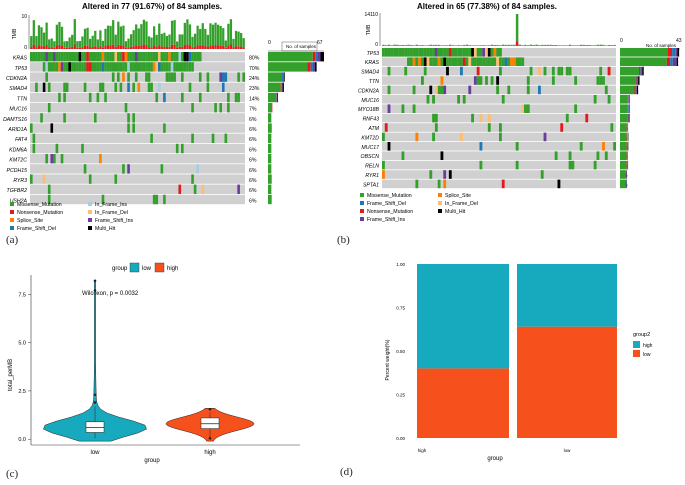 This screenshot has width=685, height=485. What do you see at coordinates (254, 59) in the screenshot?
I see `percent-label: 80%` at bounding box center [254, 59].